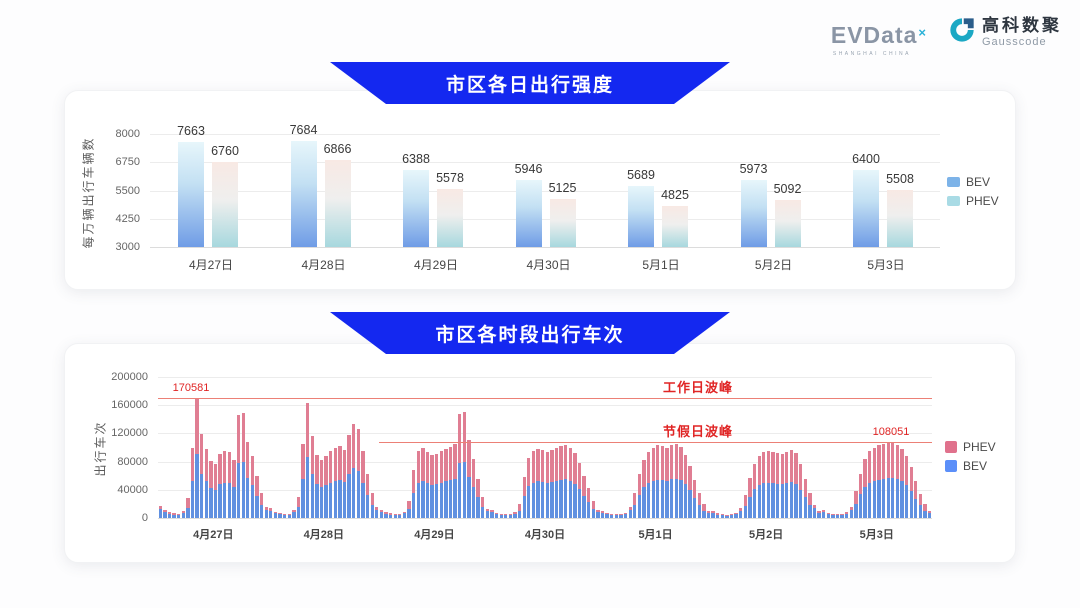  I want to click on phev-value-label: 6866, so click(337, 148).